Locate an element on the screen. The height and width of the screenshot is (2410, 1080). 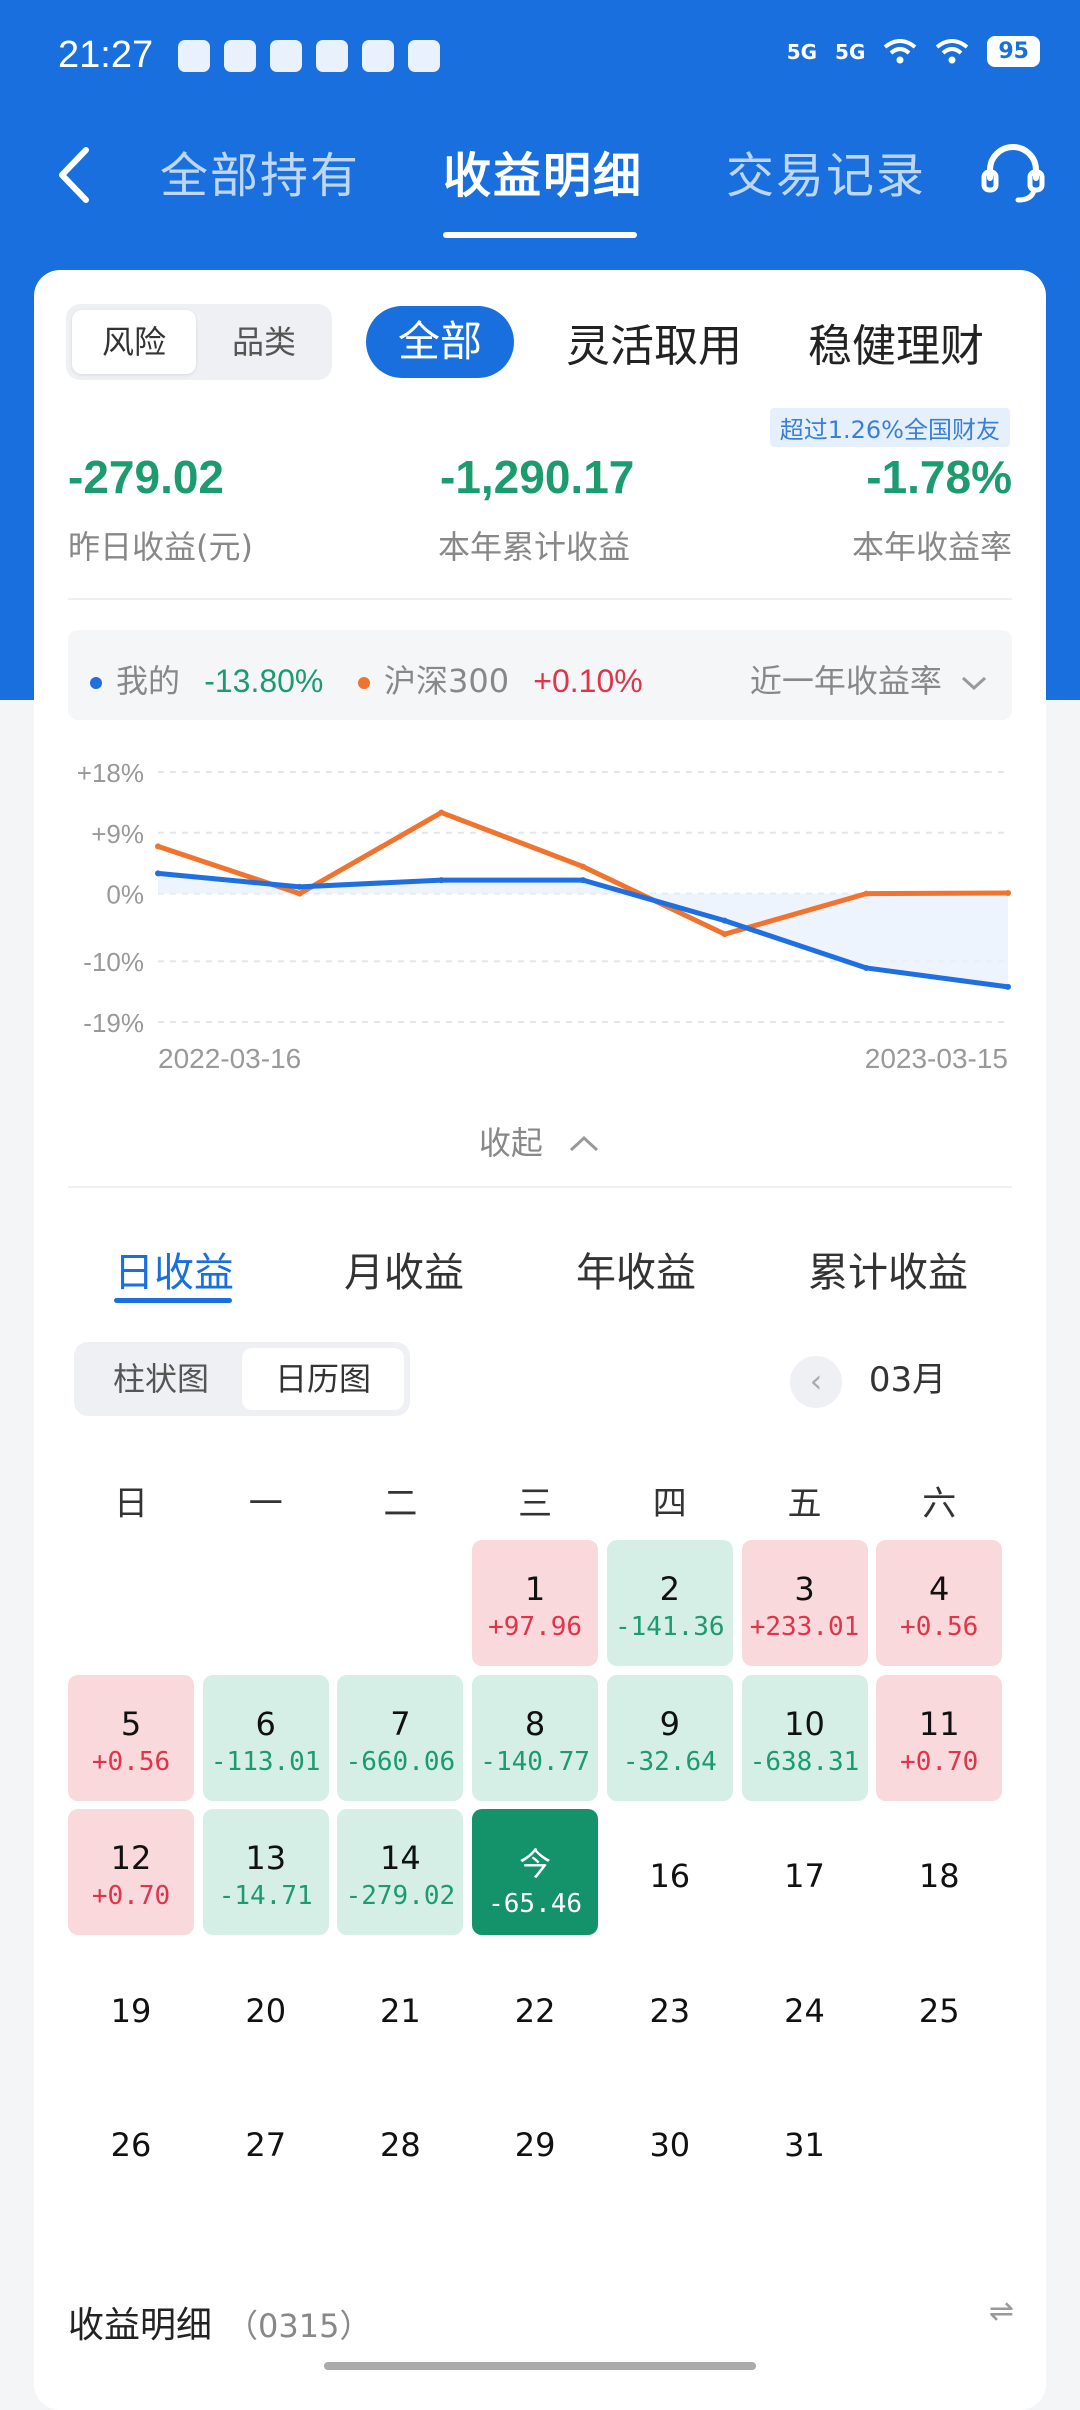
calendar-day: 22 is located at coordinates (535, 2007).